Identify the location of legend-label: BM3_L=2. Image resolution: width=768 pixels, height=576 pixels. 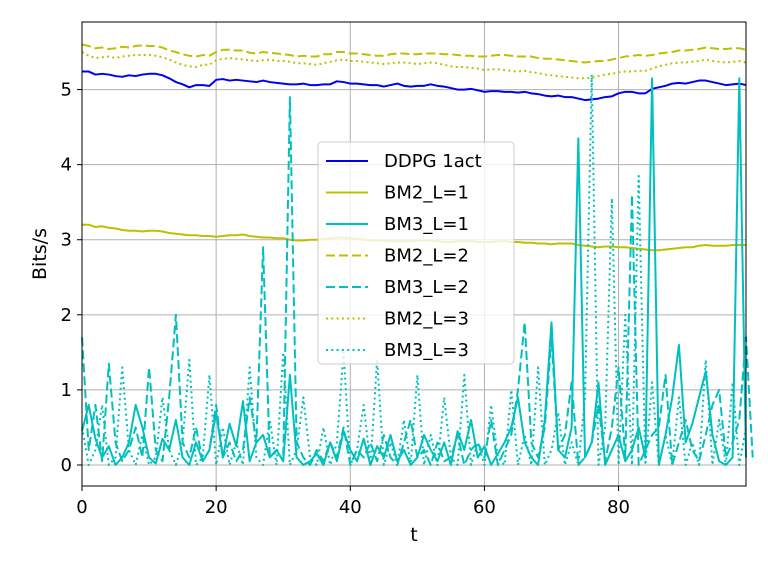
(426, 287).